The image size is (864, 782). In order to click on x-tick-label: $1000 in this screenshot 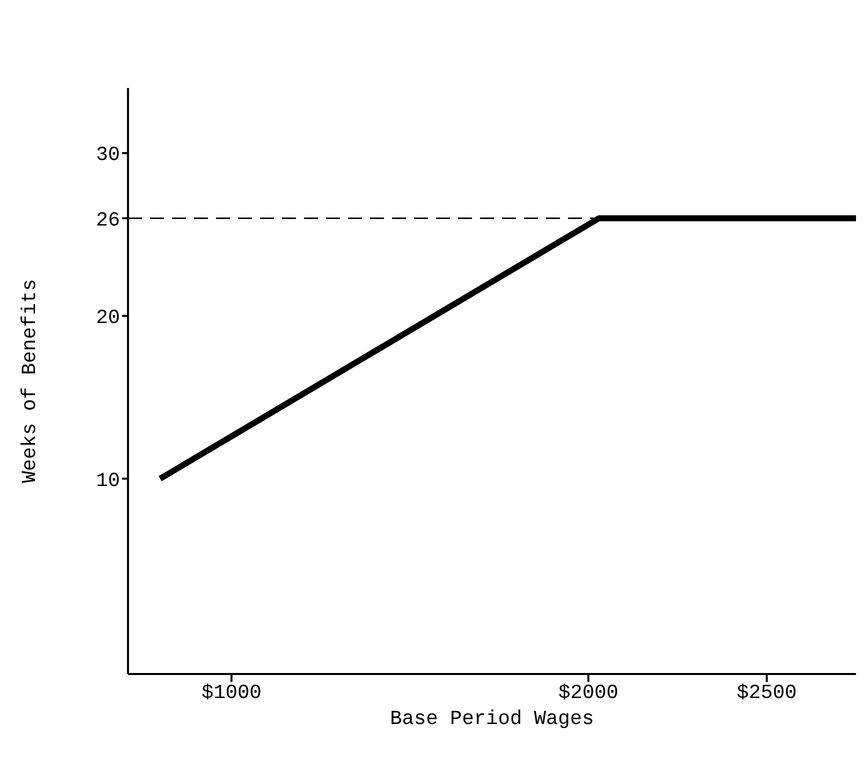, I will do `click(231, 694)`.